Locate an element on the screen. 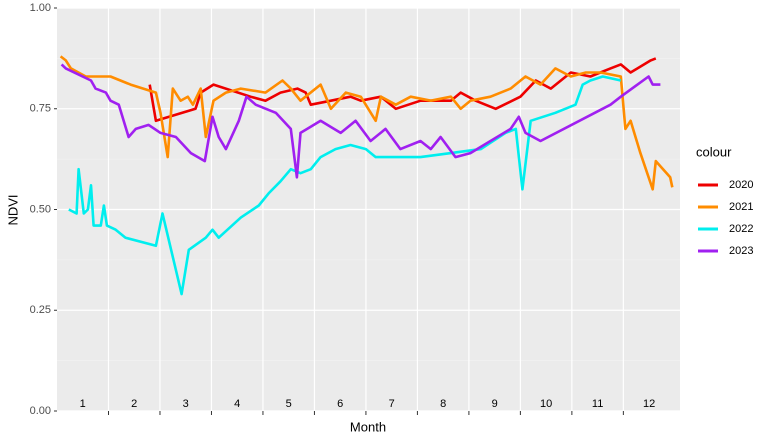 This screenshot has width=773, height=442. x-tick-label: 9 is located at coordinates (495, 404).